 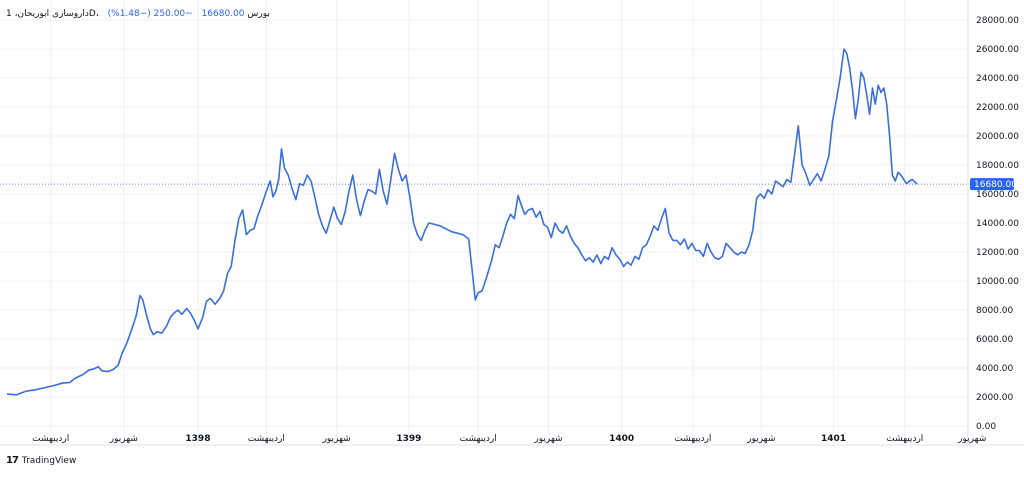 I want to click on symbol-title: داروسازی ابوریحان، 1D، بورس, so click(x=138, y=14).